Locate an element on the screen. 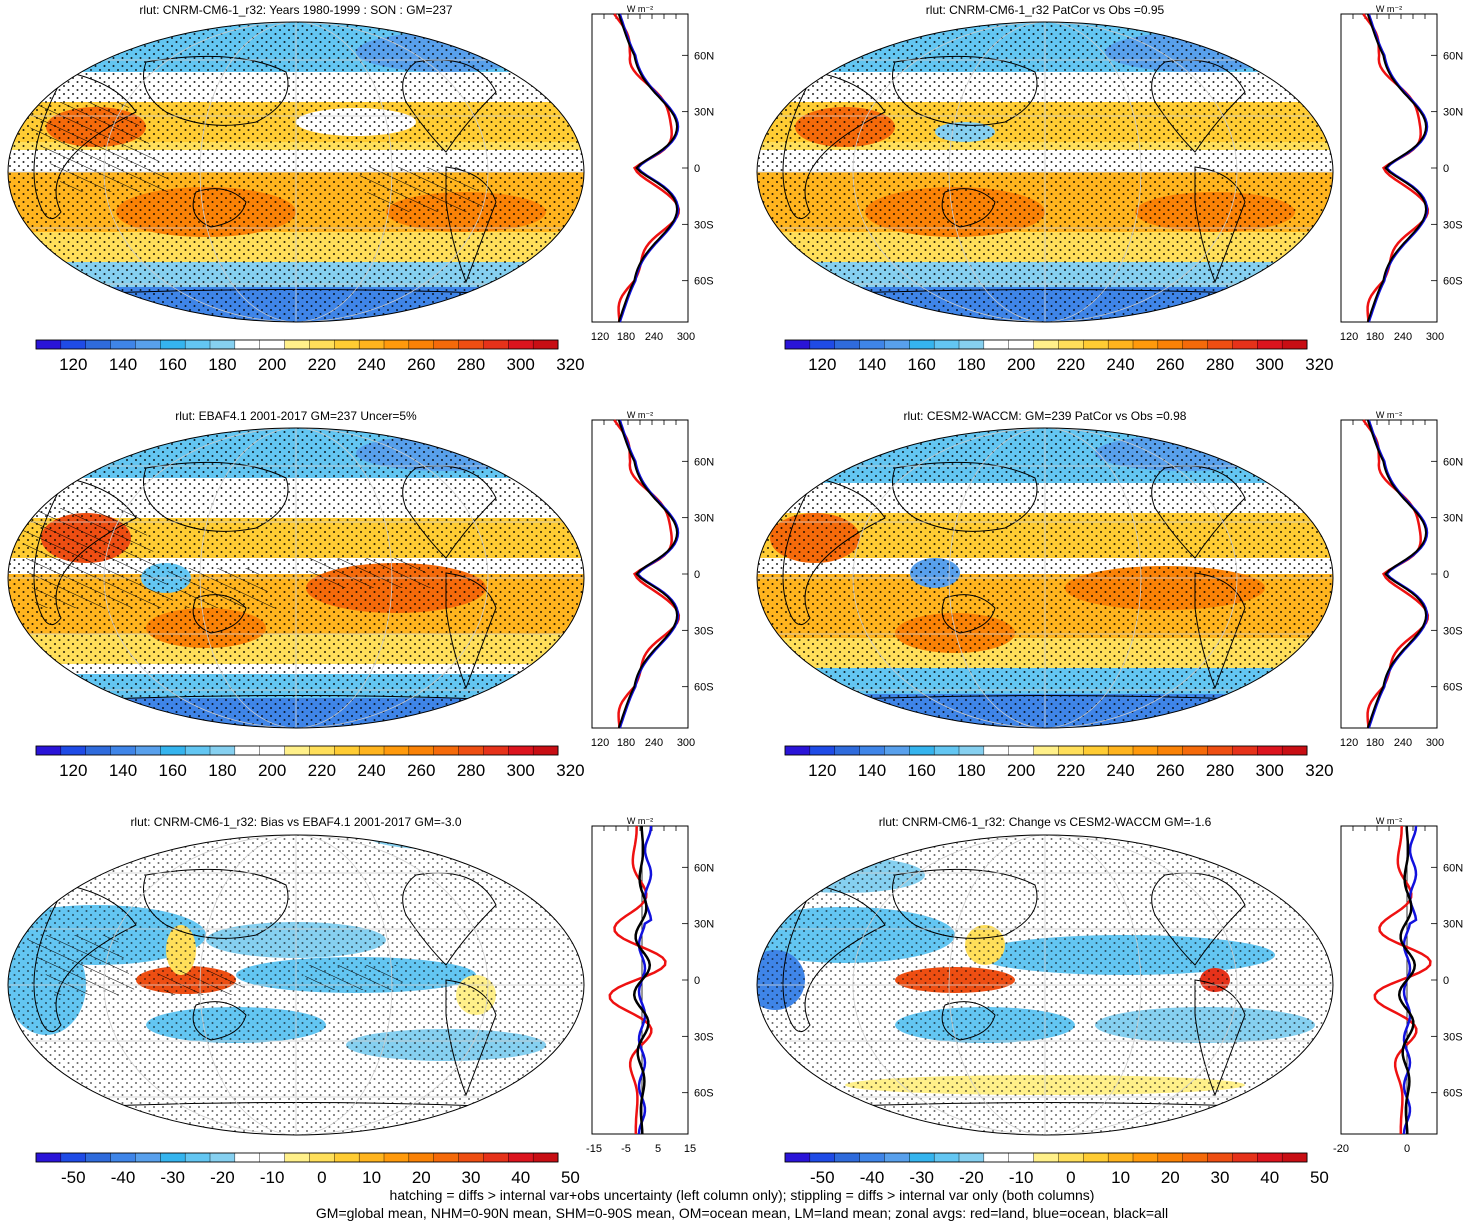 The height and width of the screenshot is (1221, 1483). colorbar-label: 320 is located at coordinates (1319, 770).